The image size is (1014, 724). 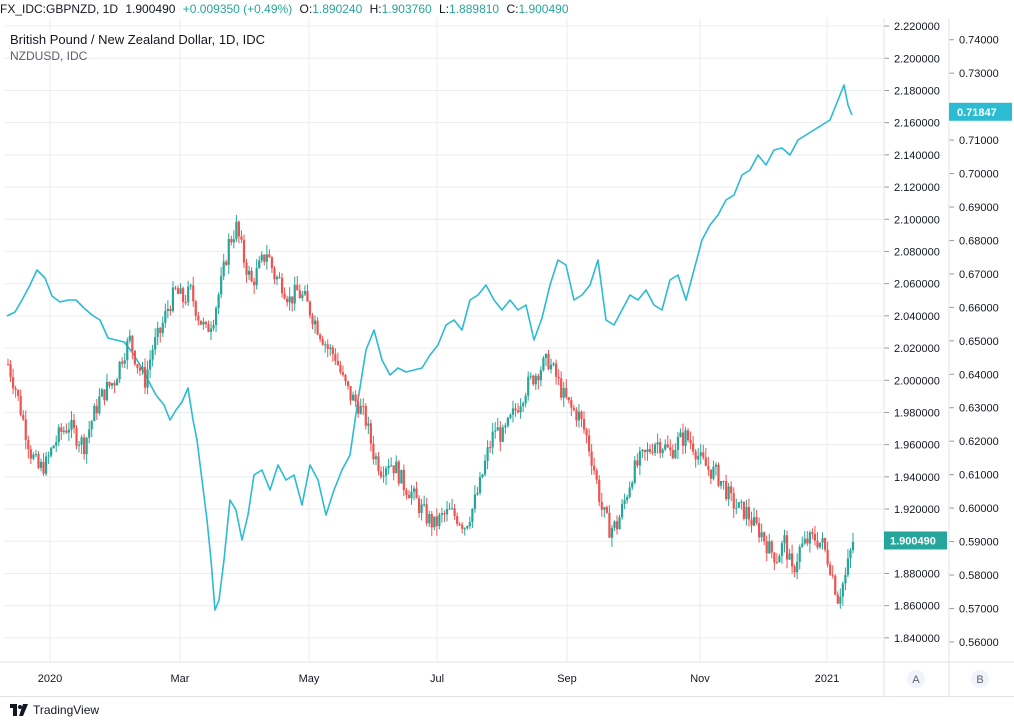 I want to click on symbol-label: FX_IDC:GBPNZD, 1D, so click(x=59, y=9).